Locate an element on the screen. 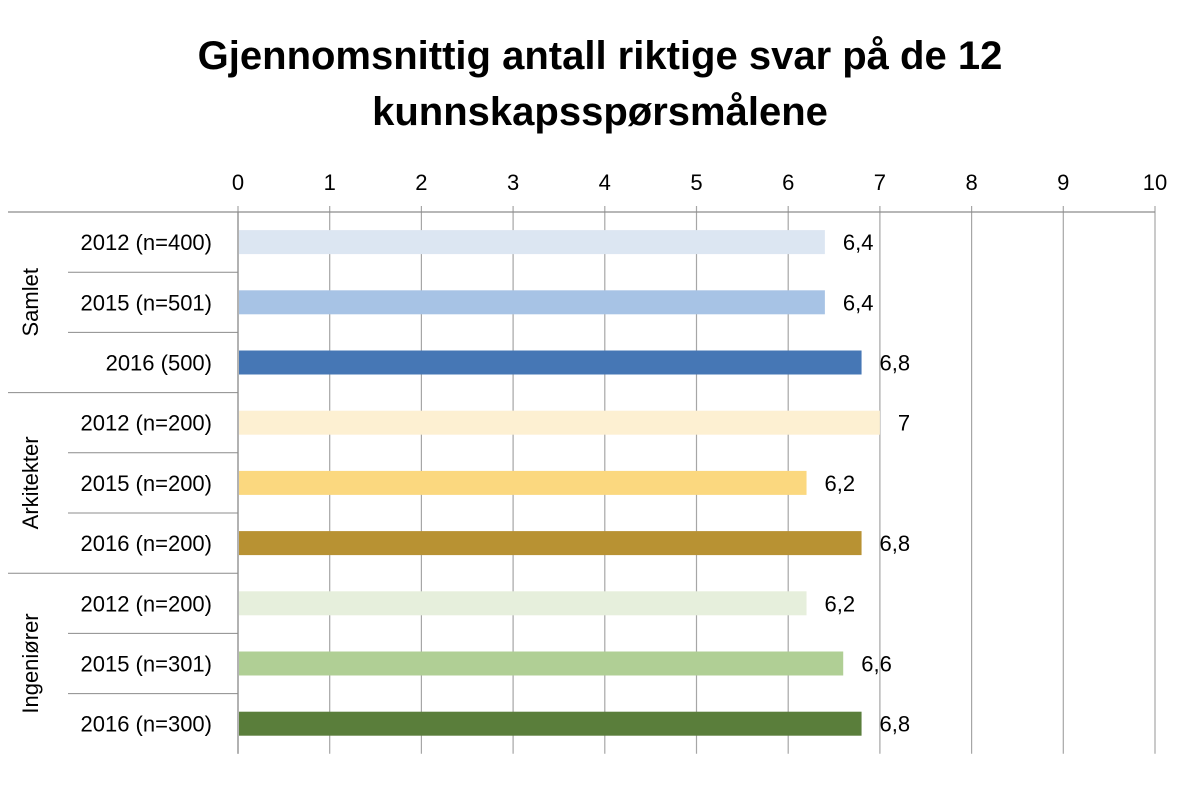 The image size is (1200, 786). group-label: Samlet is located at coordinates (30, 302).